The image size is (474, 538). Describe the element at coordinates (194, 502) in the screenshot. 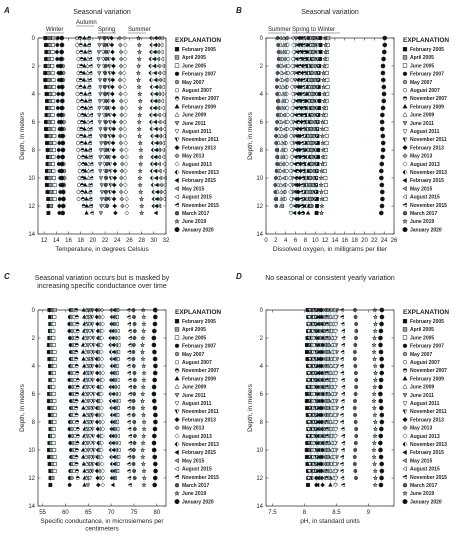

I see `legend-item: January 2020` at that location.